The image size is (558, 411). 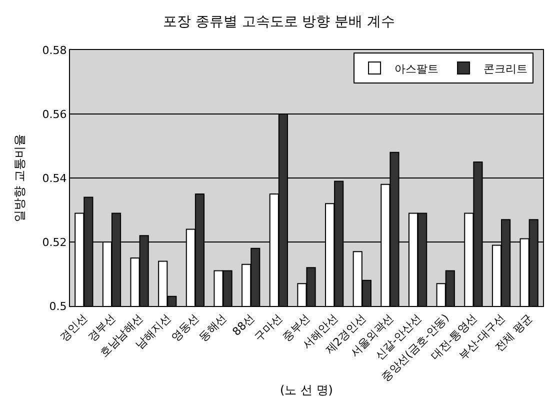 What do you see at coordinates (279, 22) in the screenshot?
I see `chart-title: 포장 종류별 고속도로 방향 분배 계수` at bounding box center [279, 22].